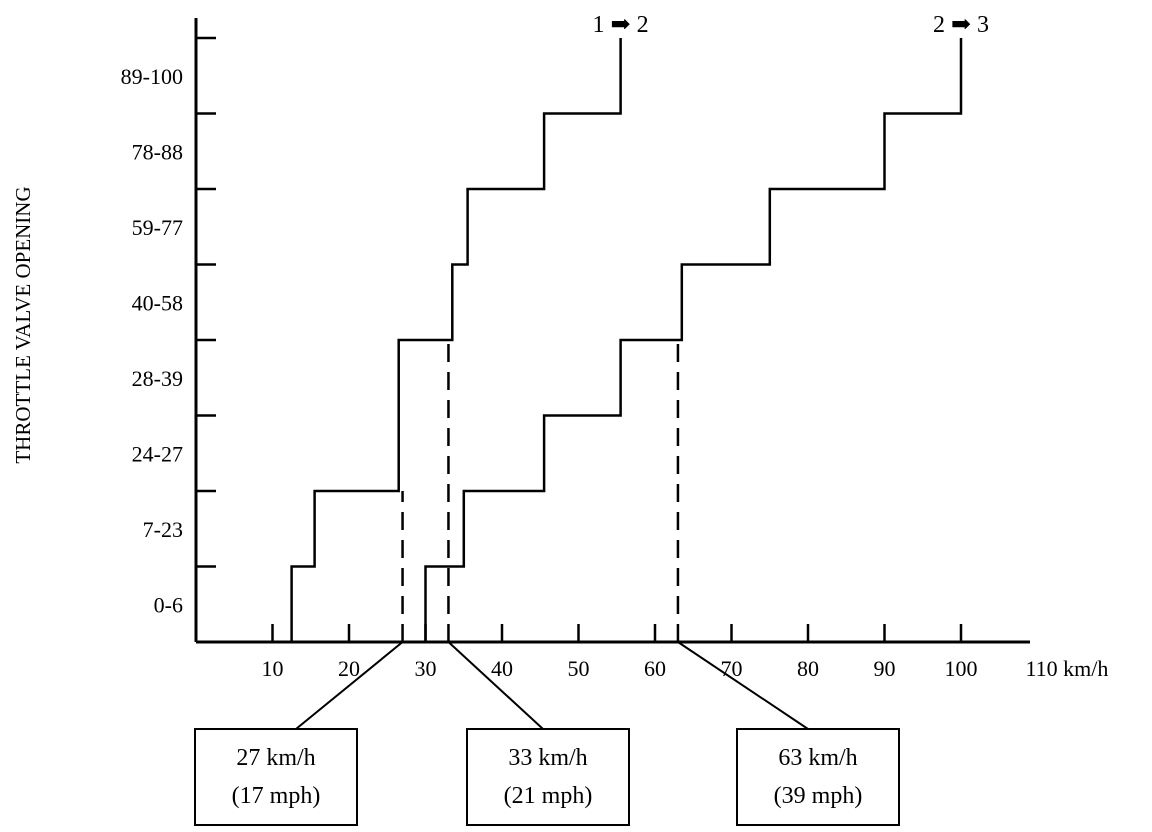 The width and height of the screenshot is (1152, 832). What do you see at coordinates (502, 668) in the screenshot?
I see `x-tick-label: 40` at bounding box center [502, 668].